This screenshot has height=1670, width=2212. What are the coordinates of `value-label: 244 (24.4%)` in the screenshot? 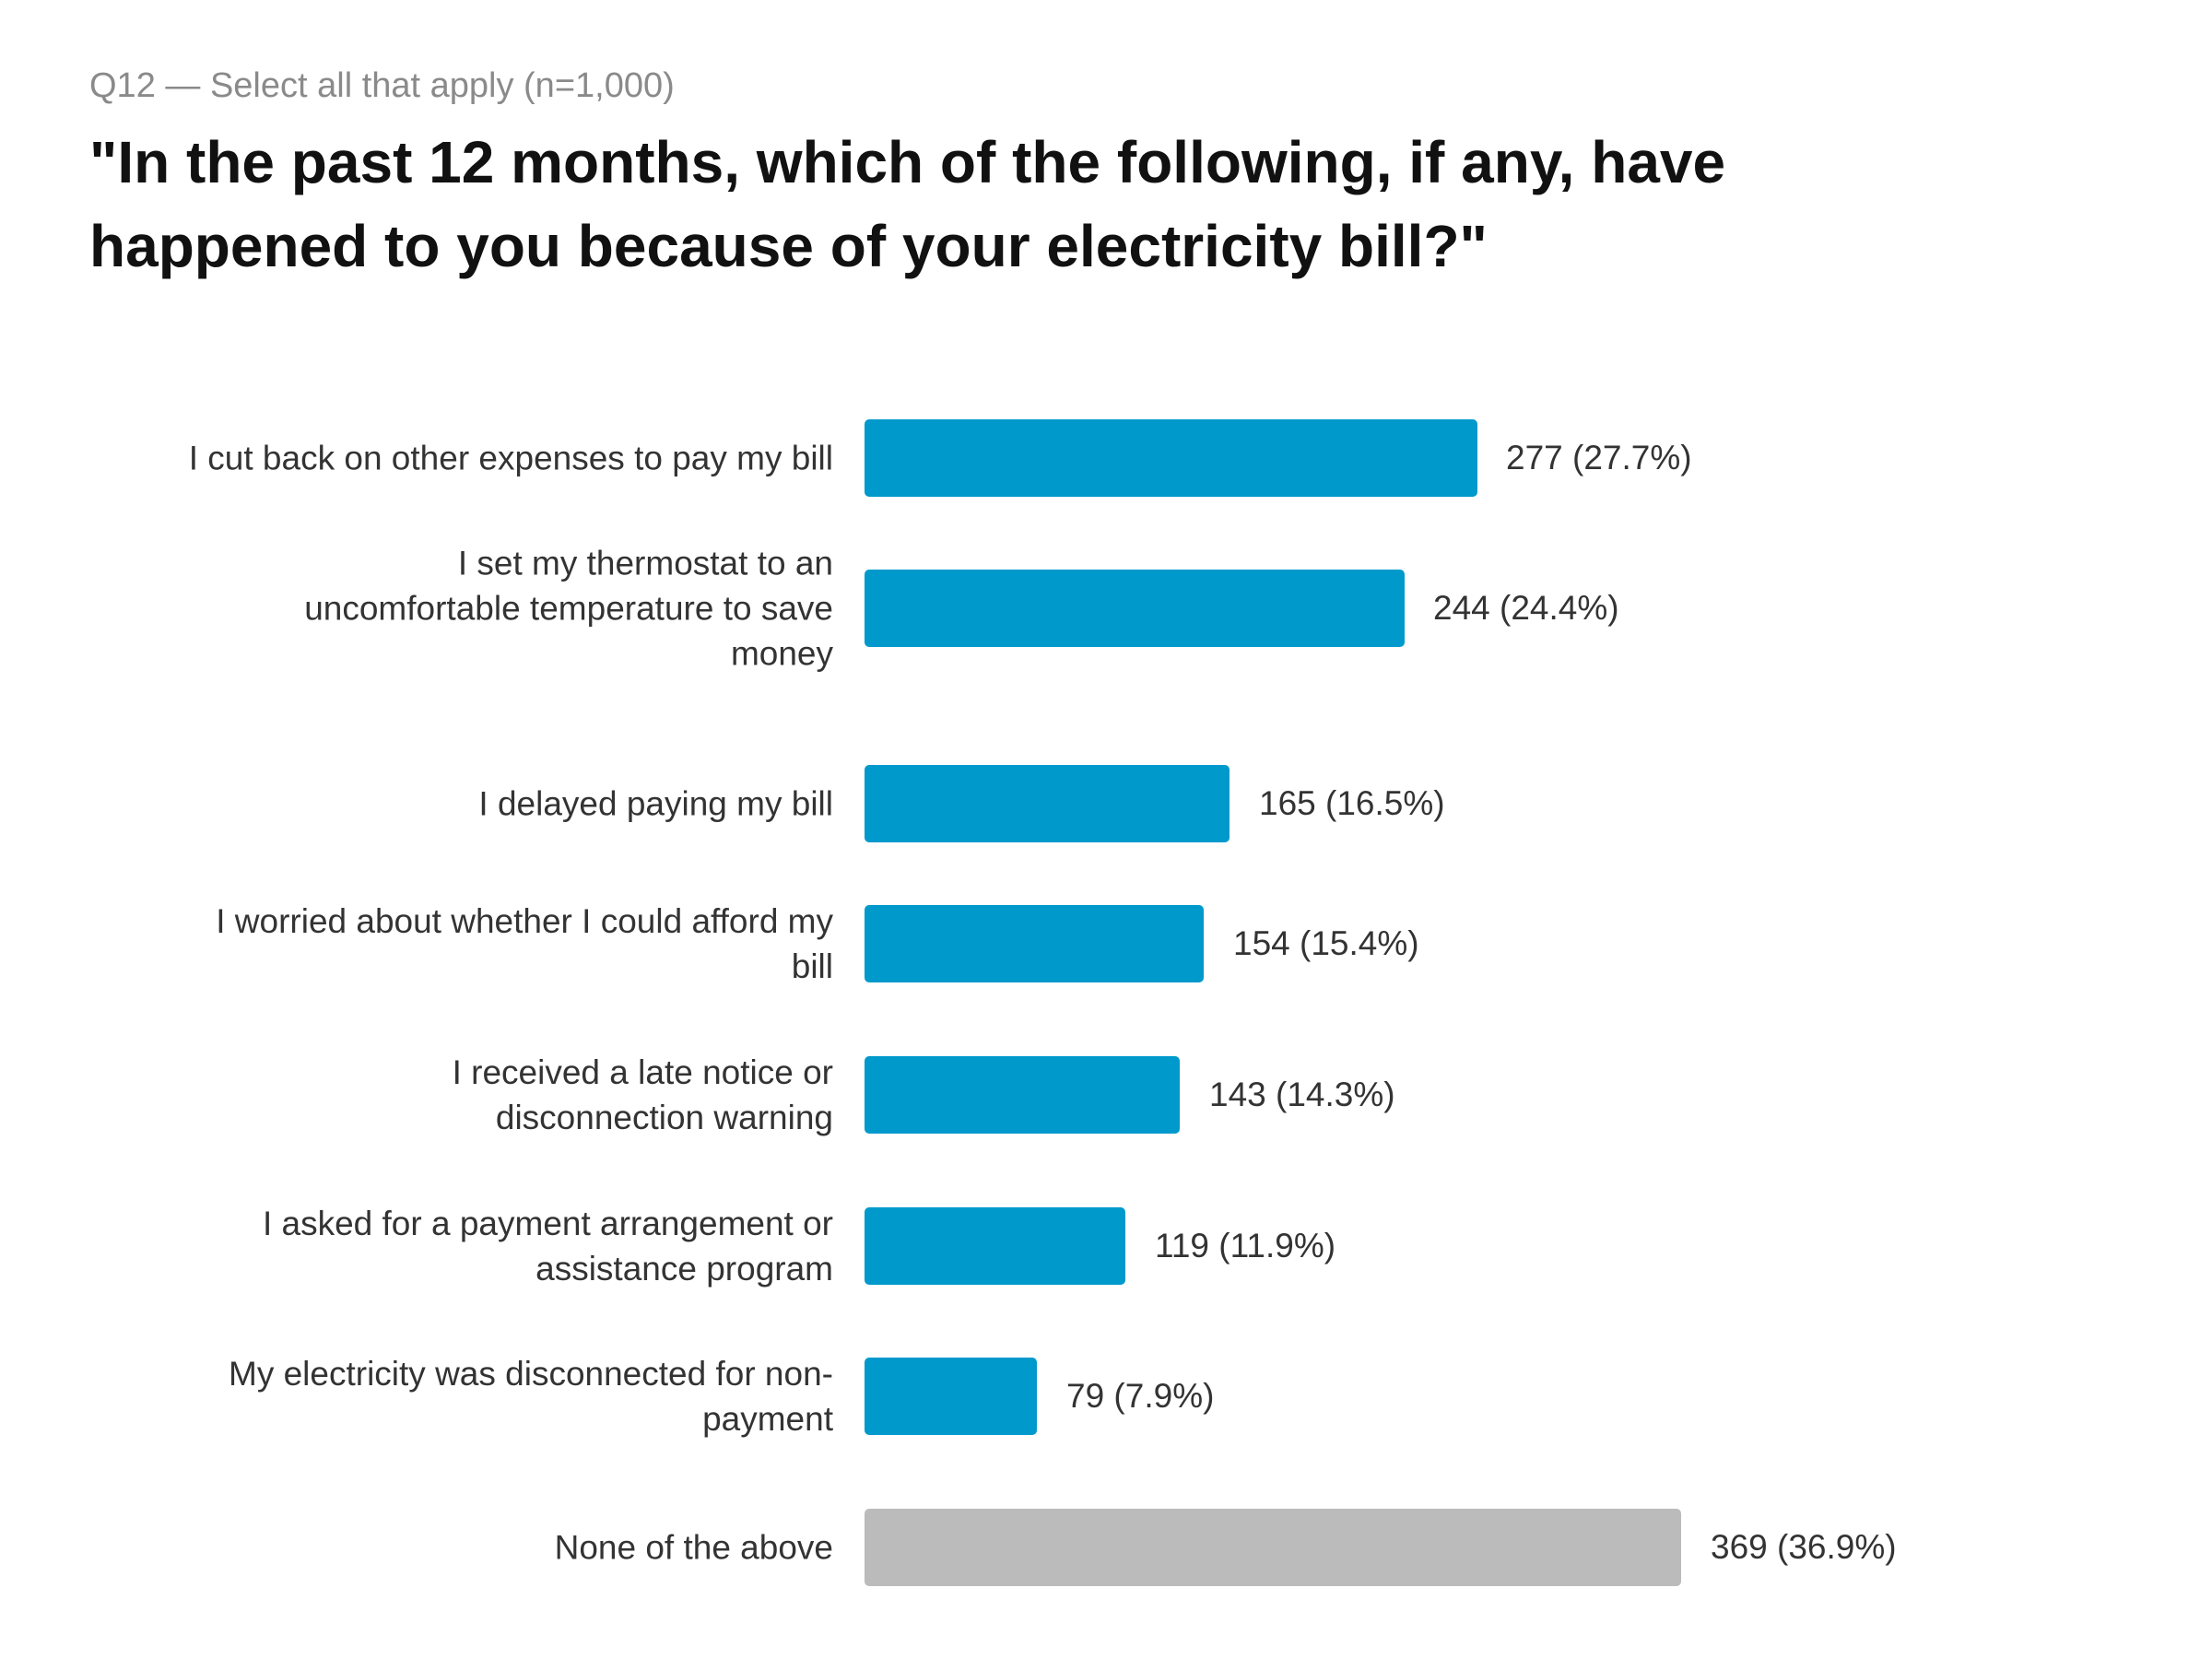 It's located at (1526, 608).